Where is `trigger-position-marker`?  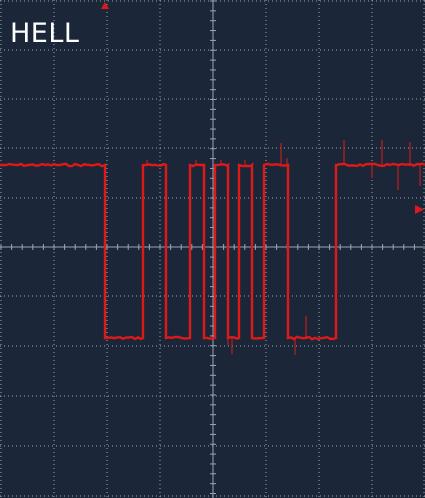
trigger-position-marker is located at coordinates (105, 5).